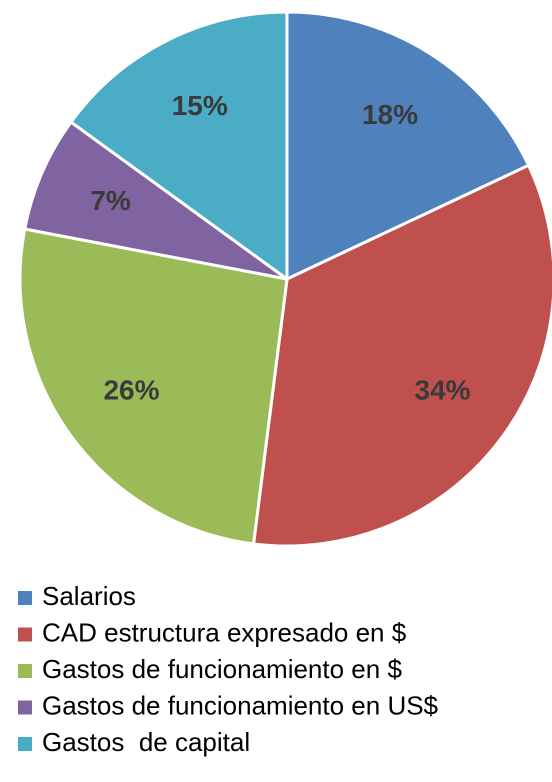  Describe the element at coordinates (390, 114) in the screenshot. I see `data-label: 18%` at that location.